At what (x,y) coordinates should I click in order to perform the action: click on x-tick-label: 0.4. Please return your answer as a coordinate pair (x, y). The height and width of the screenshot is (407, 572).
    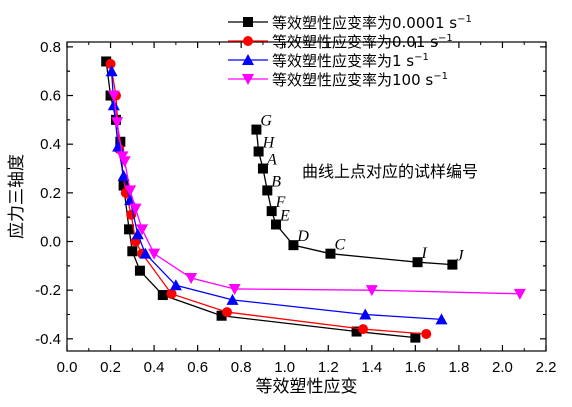
    Looking at the image, I should click on (154, 367).